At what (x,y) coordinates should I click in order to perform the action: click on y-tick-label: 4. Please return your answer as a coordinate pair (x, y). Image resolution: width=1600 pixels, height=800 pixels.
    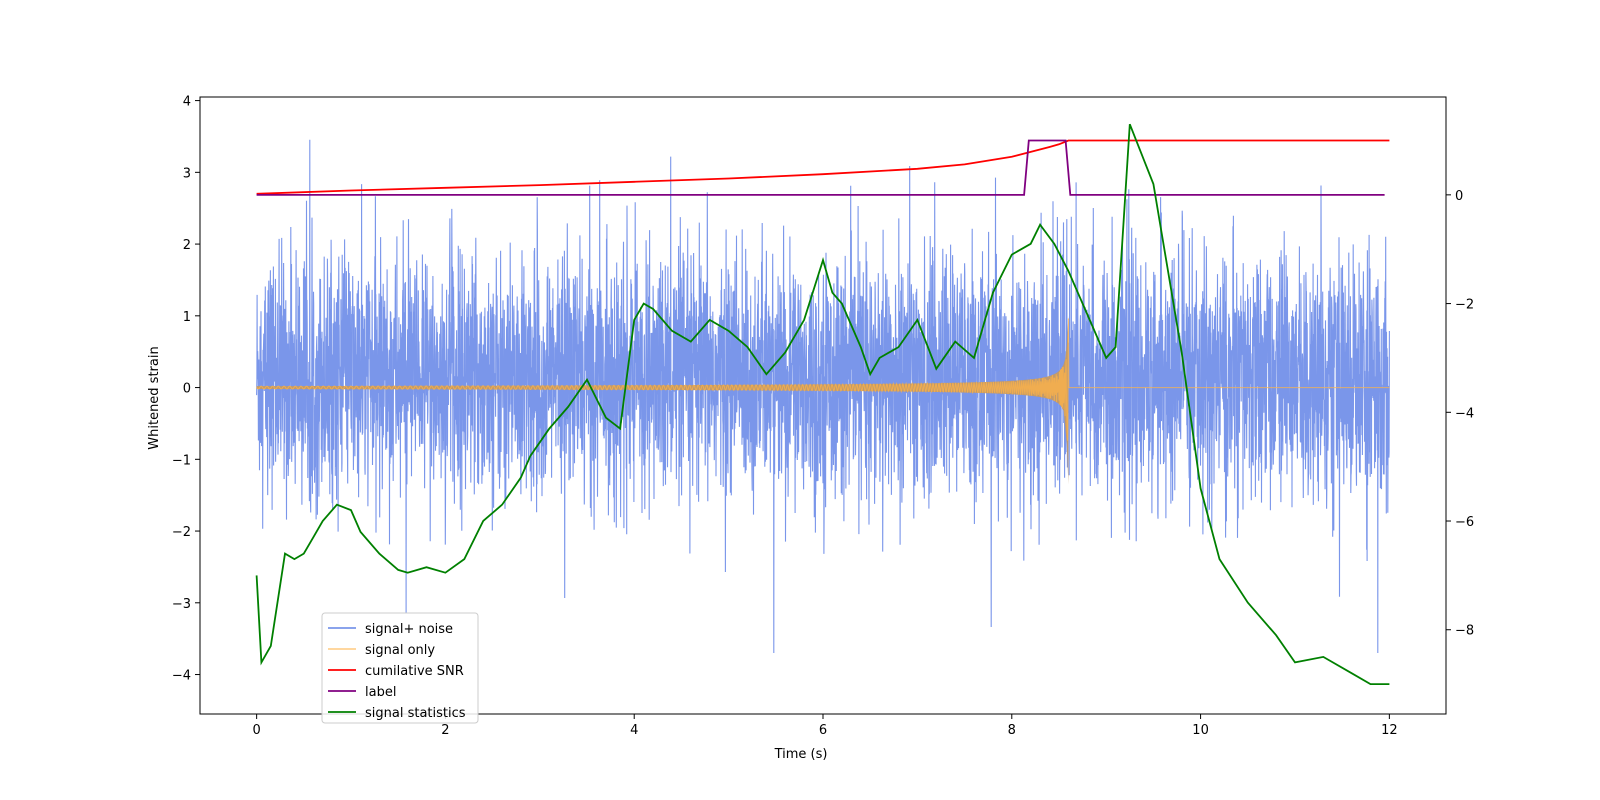
    Looking at the image, I should click on (187, 102).